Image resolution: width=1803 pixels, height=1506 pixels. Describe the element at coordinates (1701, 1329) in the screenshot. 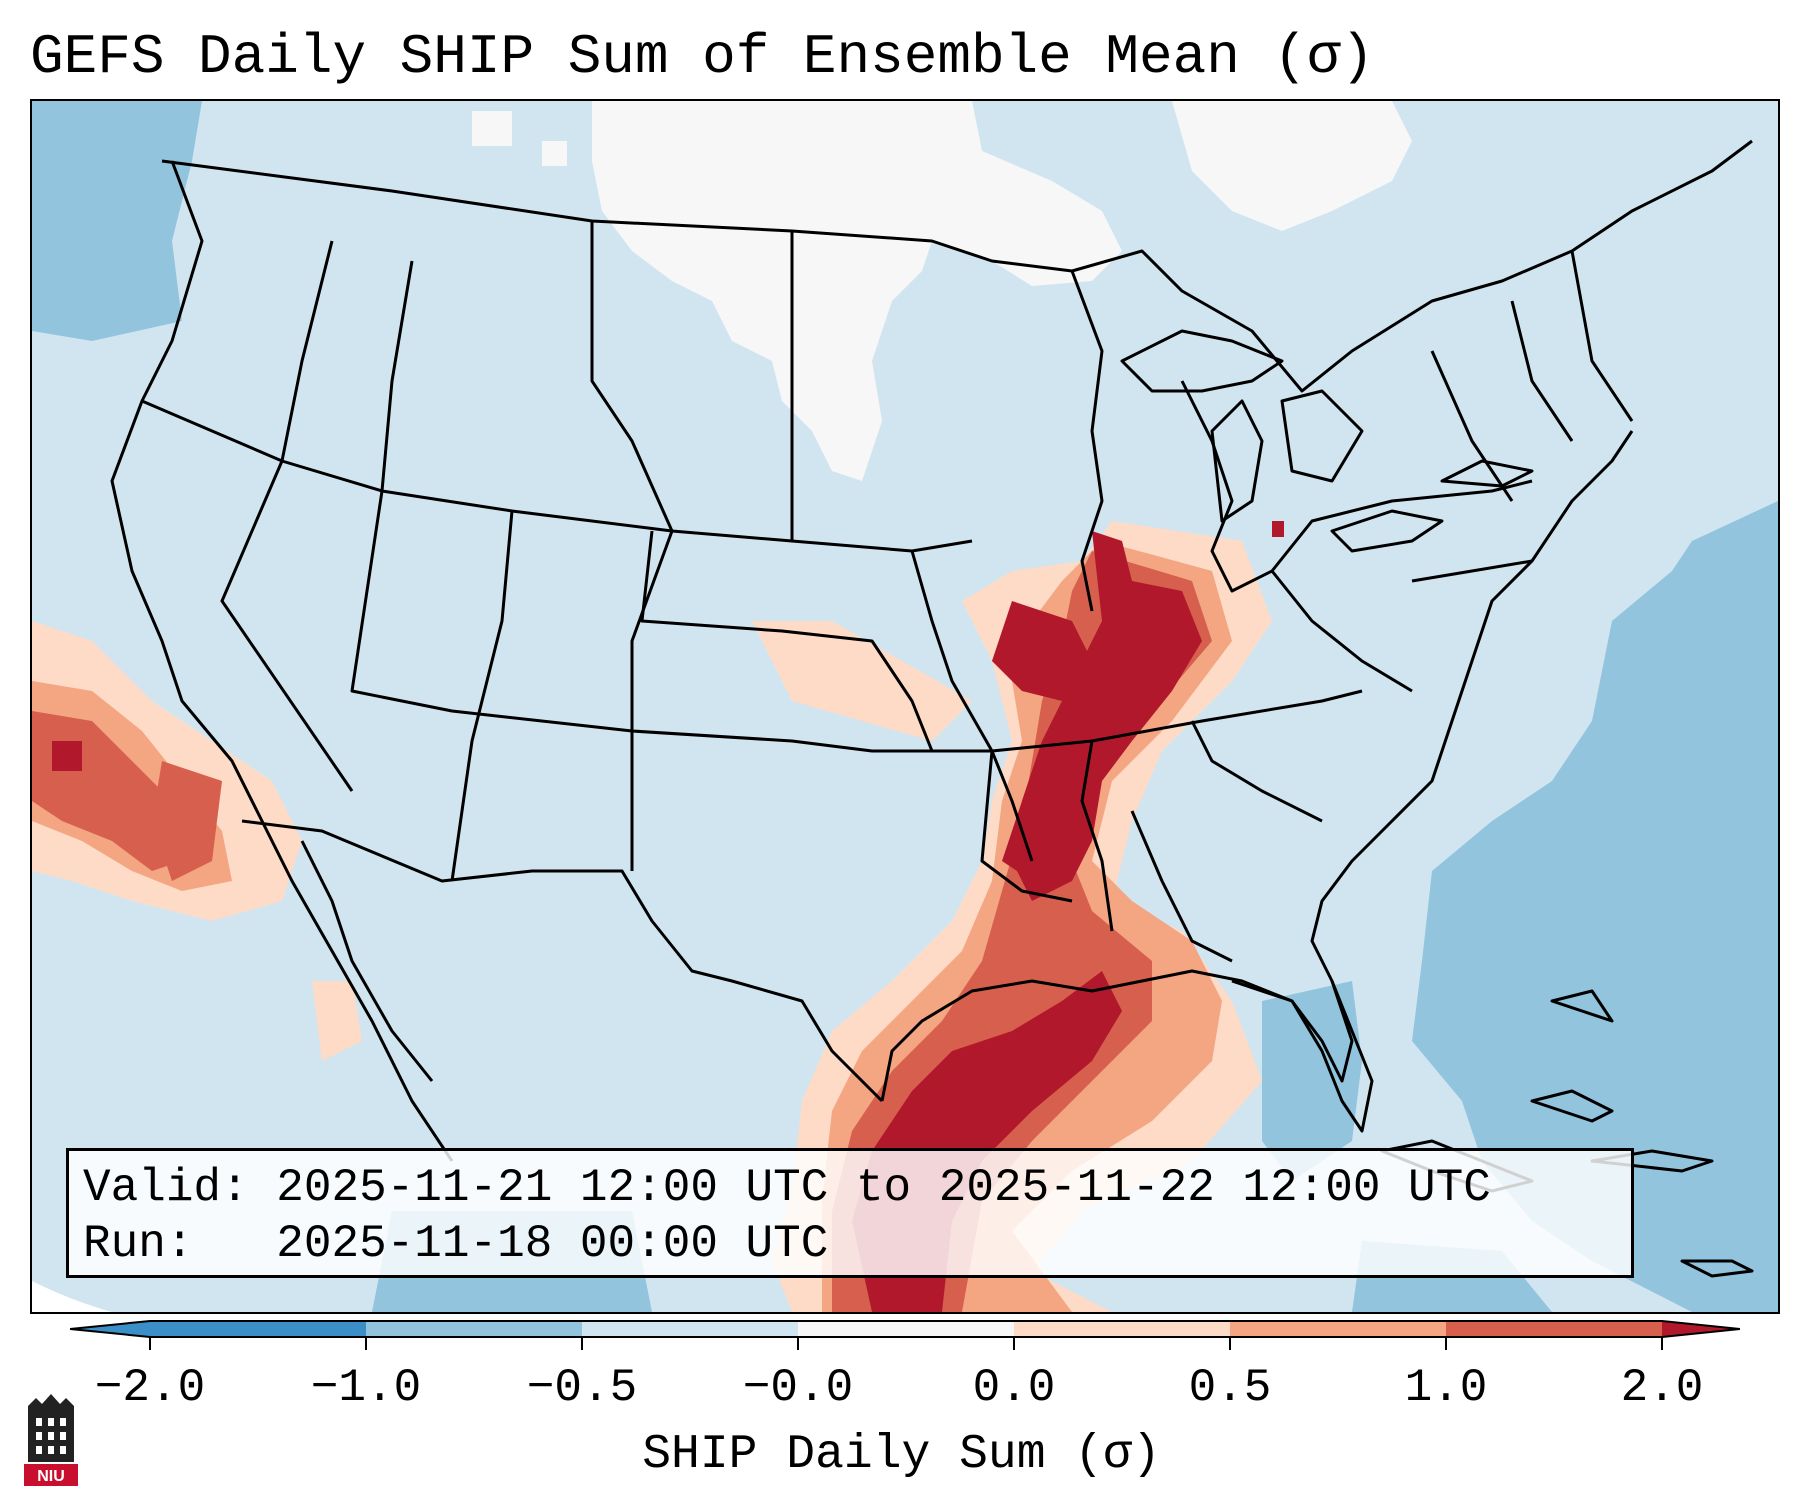

I see `colorbar-extend-high` at that location.